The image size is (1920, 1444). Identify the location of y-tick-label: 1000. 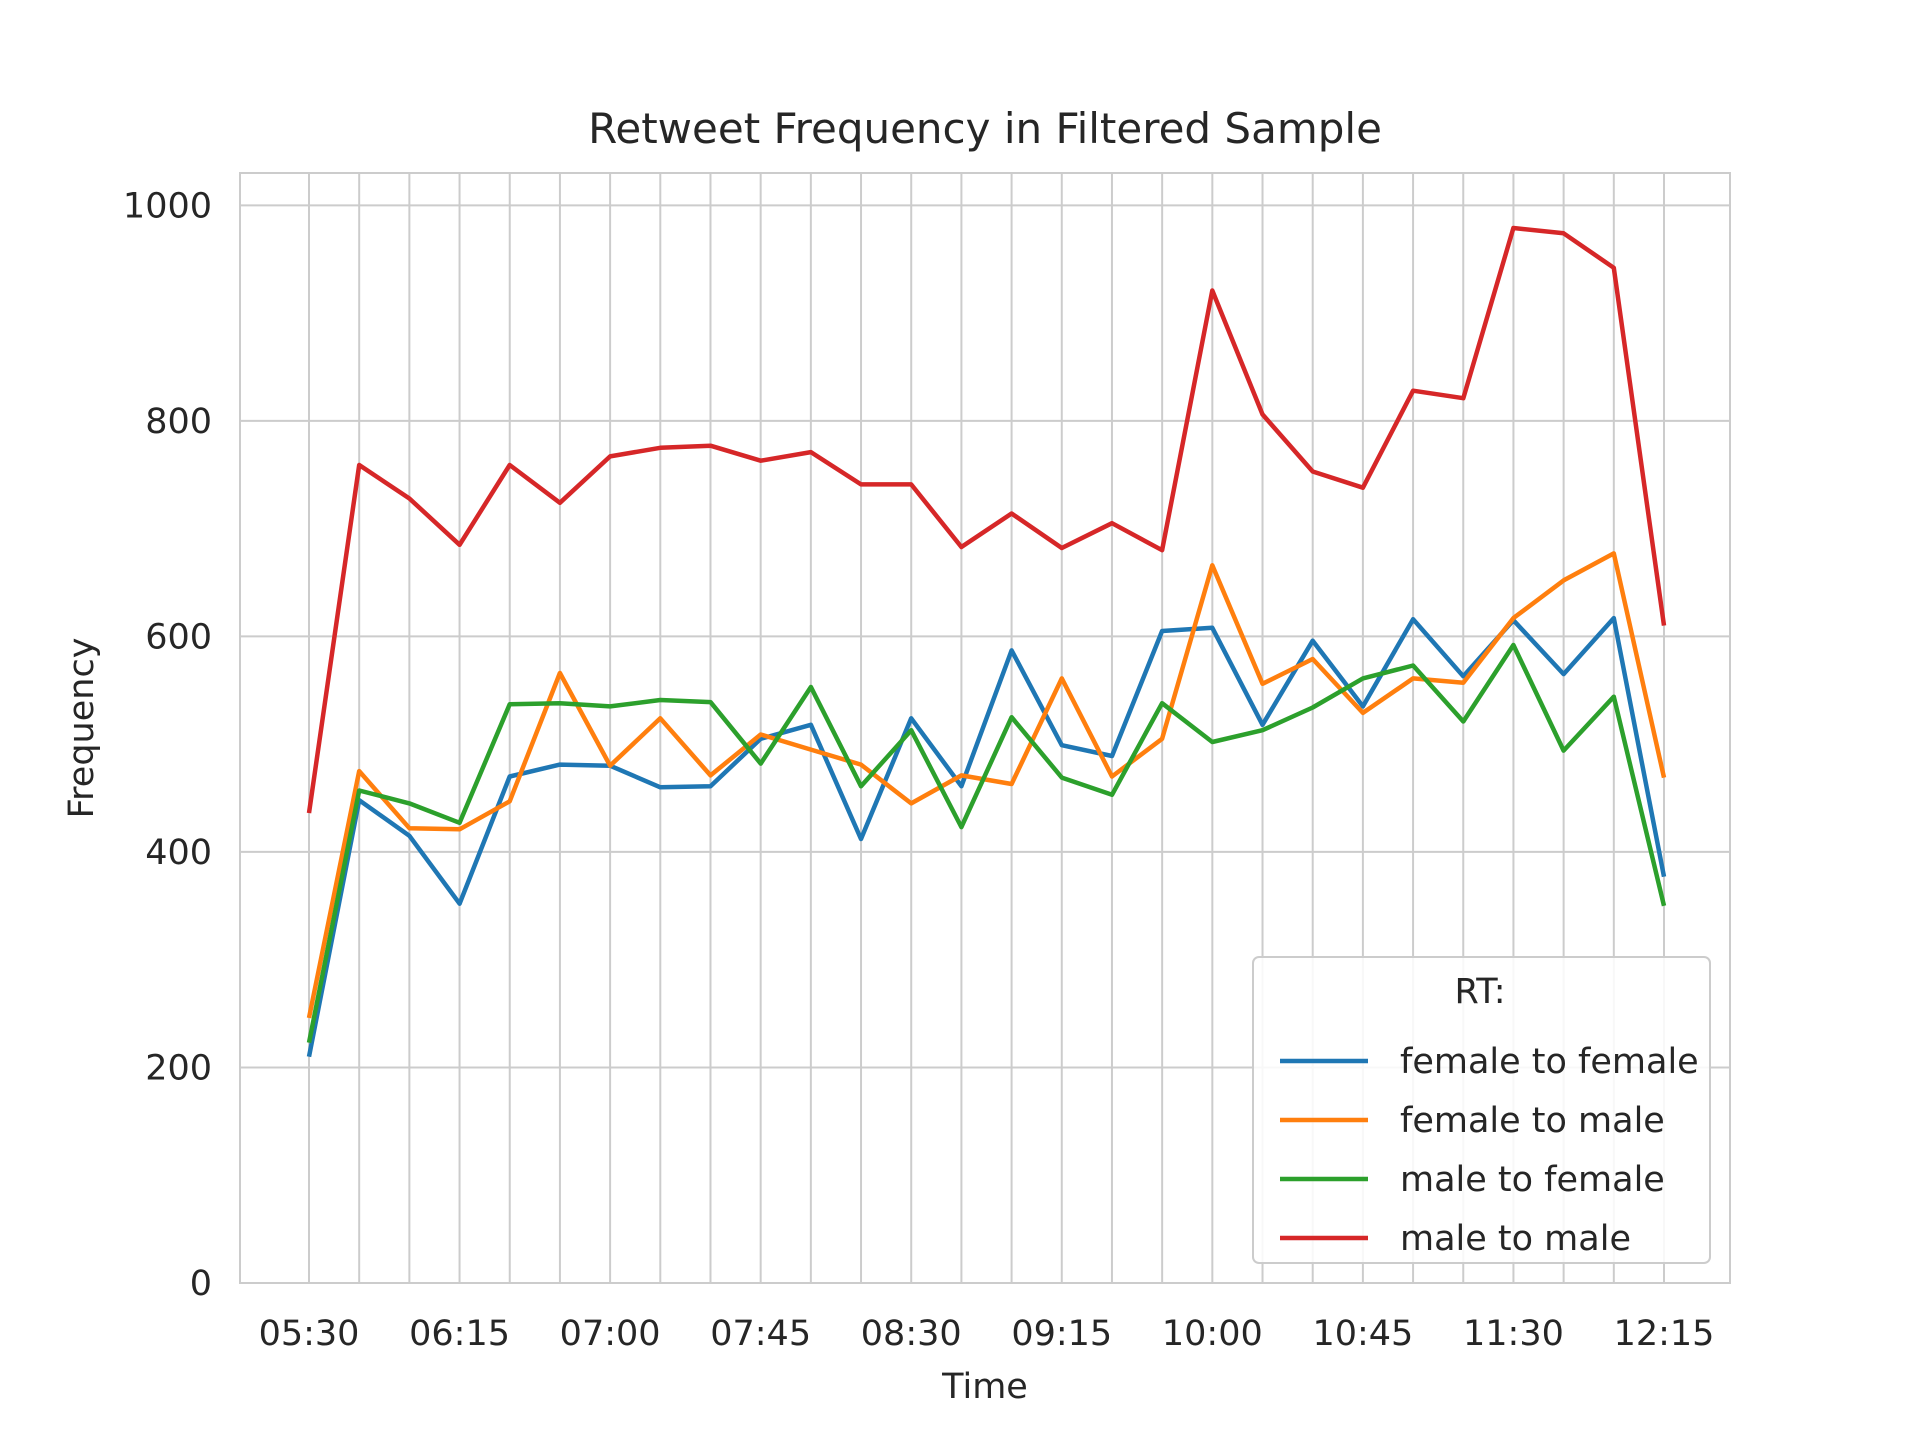
(167, 206).